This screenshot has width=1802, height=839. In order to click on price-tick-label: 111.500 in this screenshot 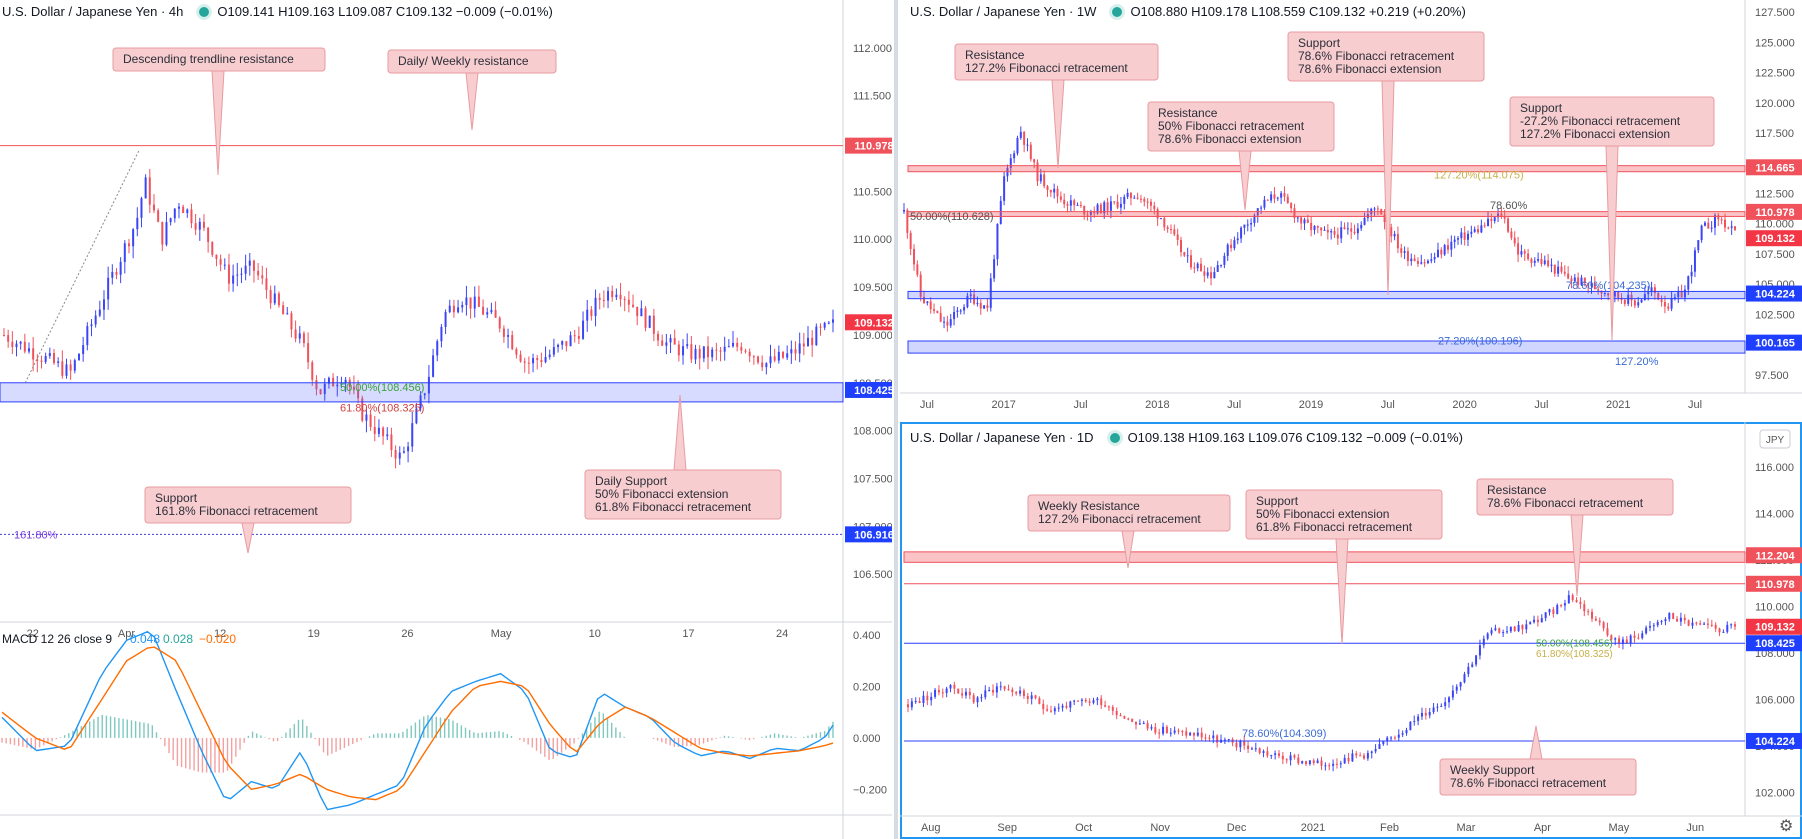, I will do `click(872, 97)`.